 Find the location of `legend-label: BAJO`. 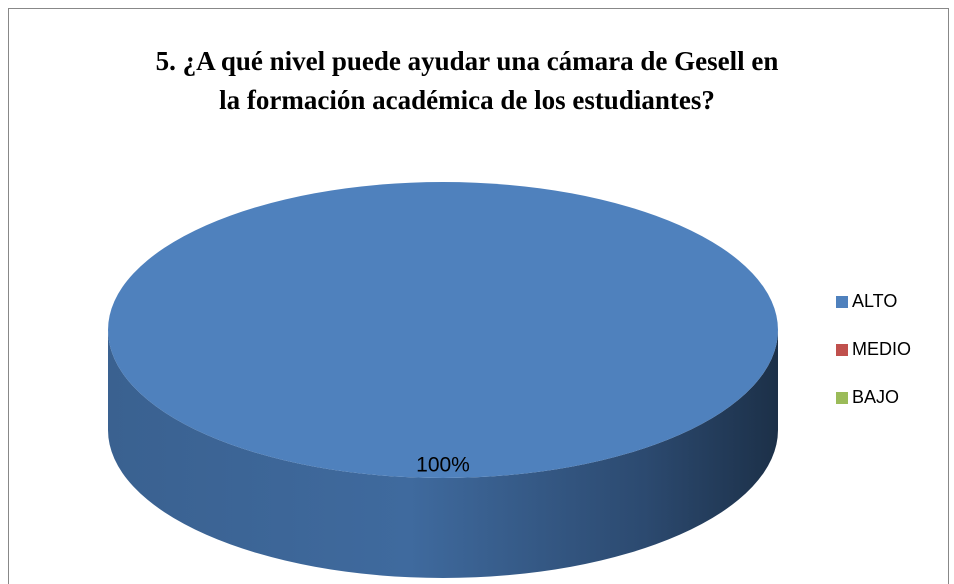

legend-label: BAJO is located at coordinates (875, 397).